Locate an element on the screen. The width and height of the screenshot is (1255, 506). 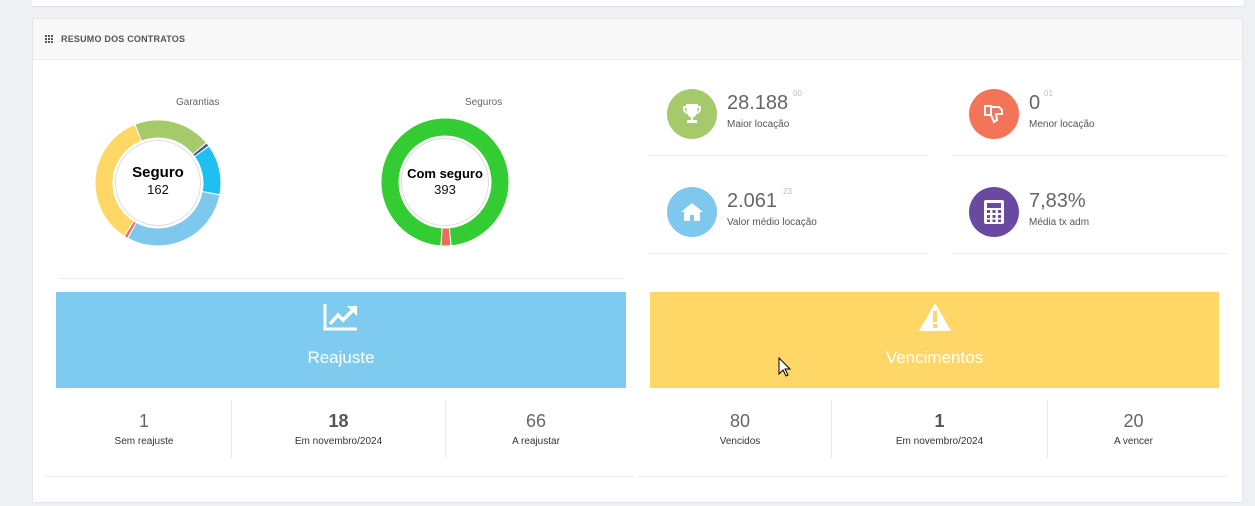
reajuste-em-novembro: 18 Em novembro/2024 is located at coordinates (338, 429).